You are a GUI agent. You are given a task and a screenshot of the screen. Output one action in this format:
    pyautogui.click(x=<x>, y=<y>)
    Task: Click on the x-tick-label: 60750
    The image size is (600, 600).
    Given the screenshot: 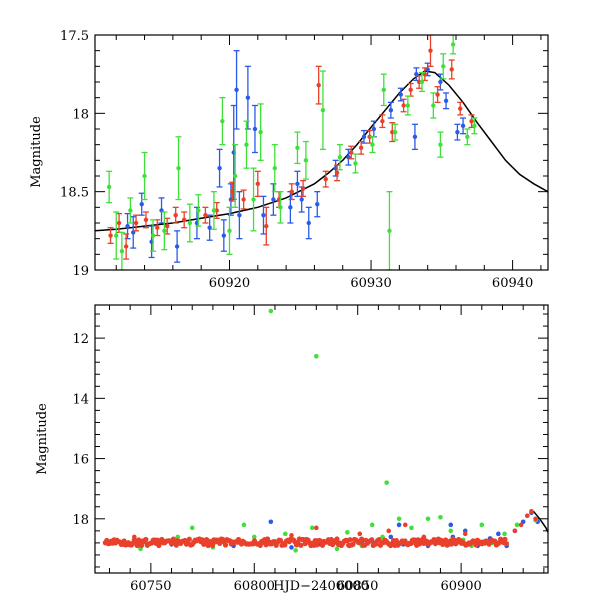 What is the action you would take?
    pyautogui.click(x=150, y=586)
    